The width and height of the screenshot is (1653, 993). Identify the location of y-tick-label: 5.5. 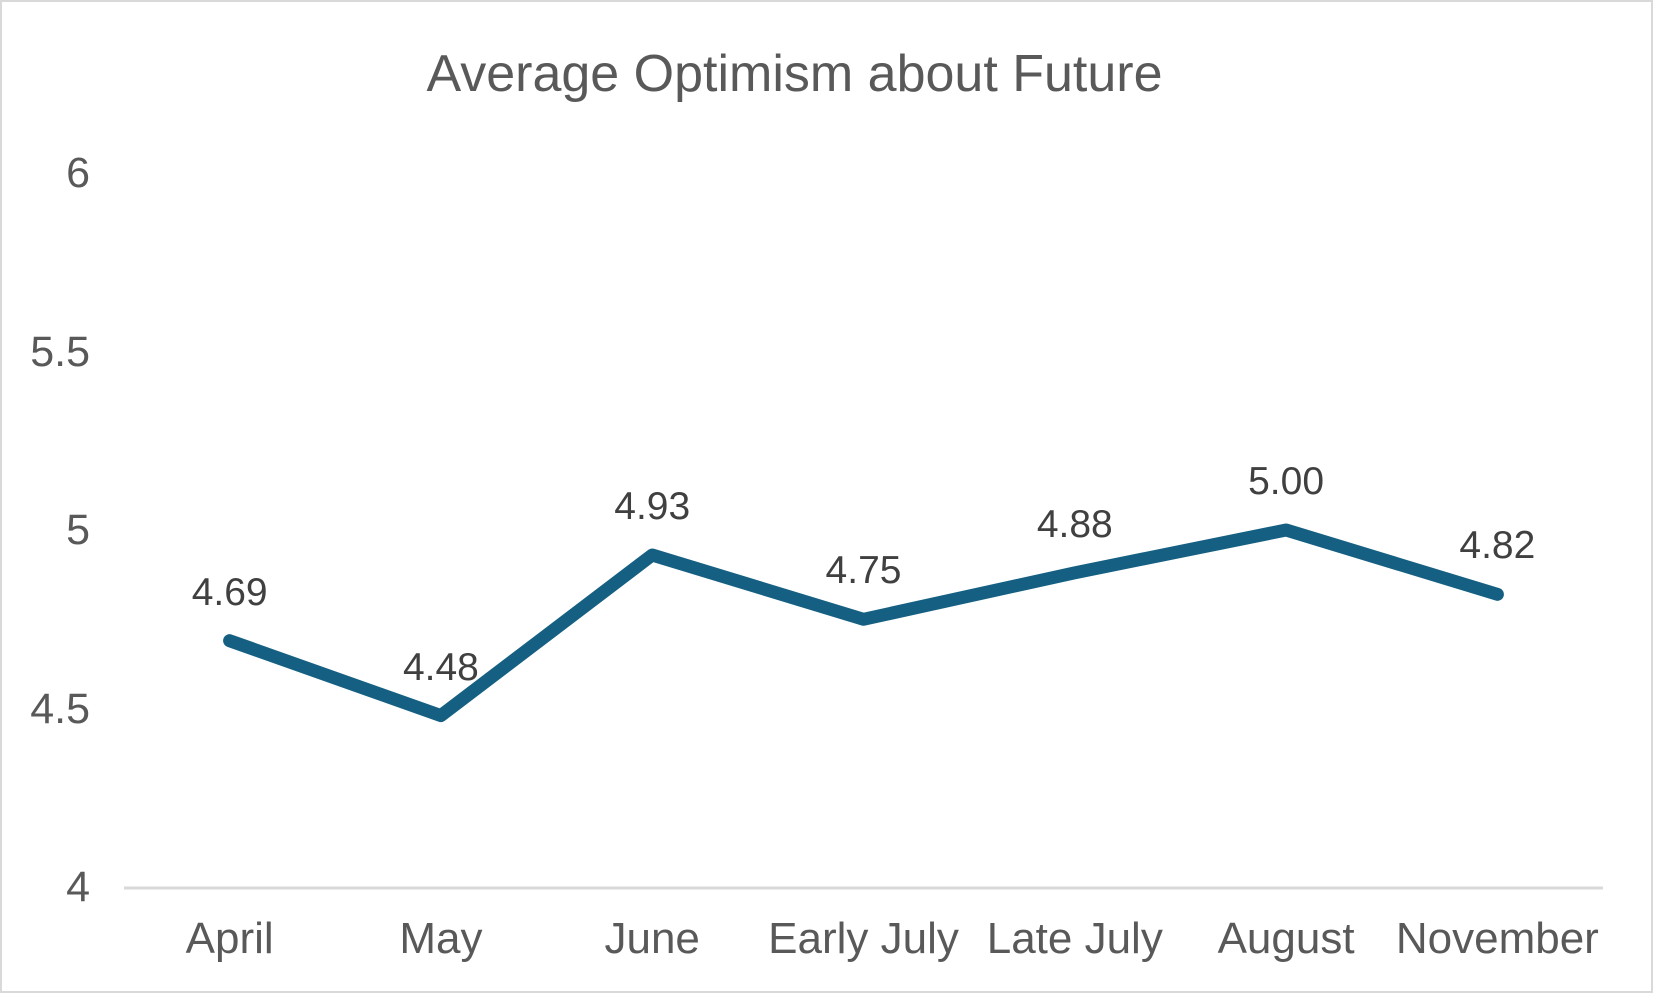
(60, 351).